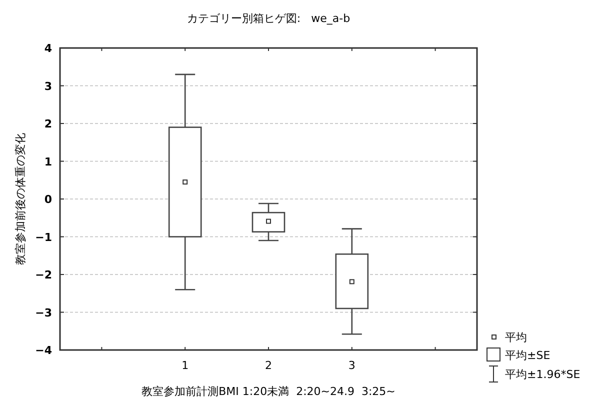  What do you see at coordinates (268, 365) in the screenshot?
I see `x-tick-label: 2` at bounding box center [268, 365].